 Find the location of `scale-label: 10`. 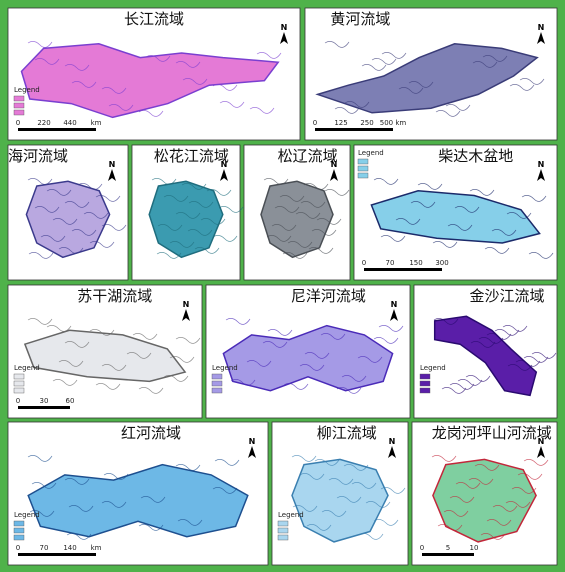

scale-label: 10 is located at coordinates (474, 548).